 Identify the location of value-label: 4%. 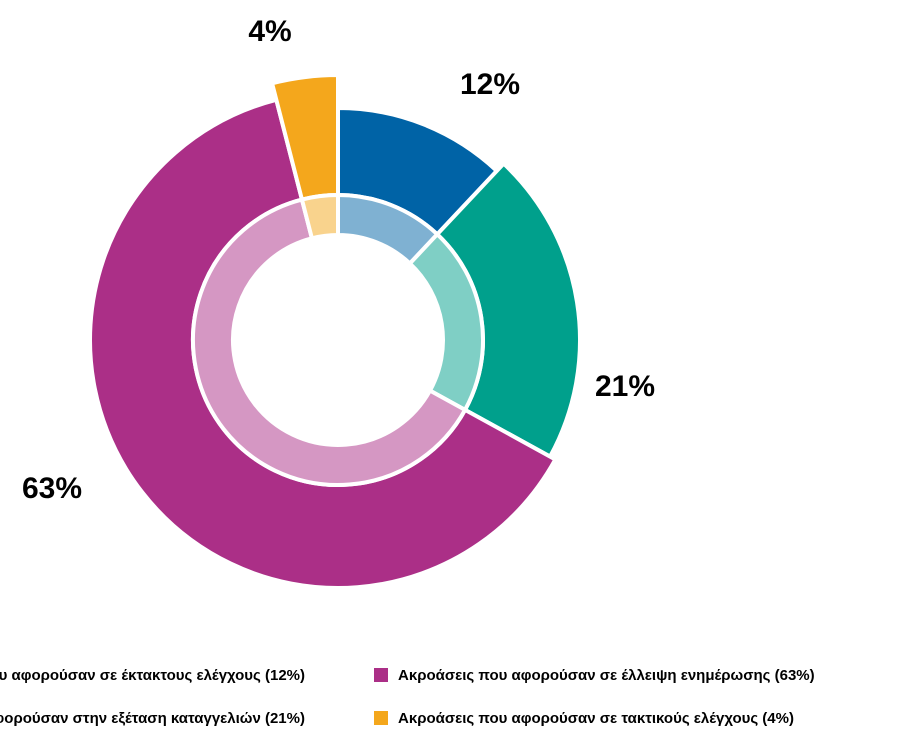
(269, 31).